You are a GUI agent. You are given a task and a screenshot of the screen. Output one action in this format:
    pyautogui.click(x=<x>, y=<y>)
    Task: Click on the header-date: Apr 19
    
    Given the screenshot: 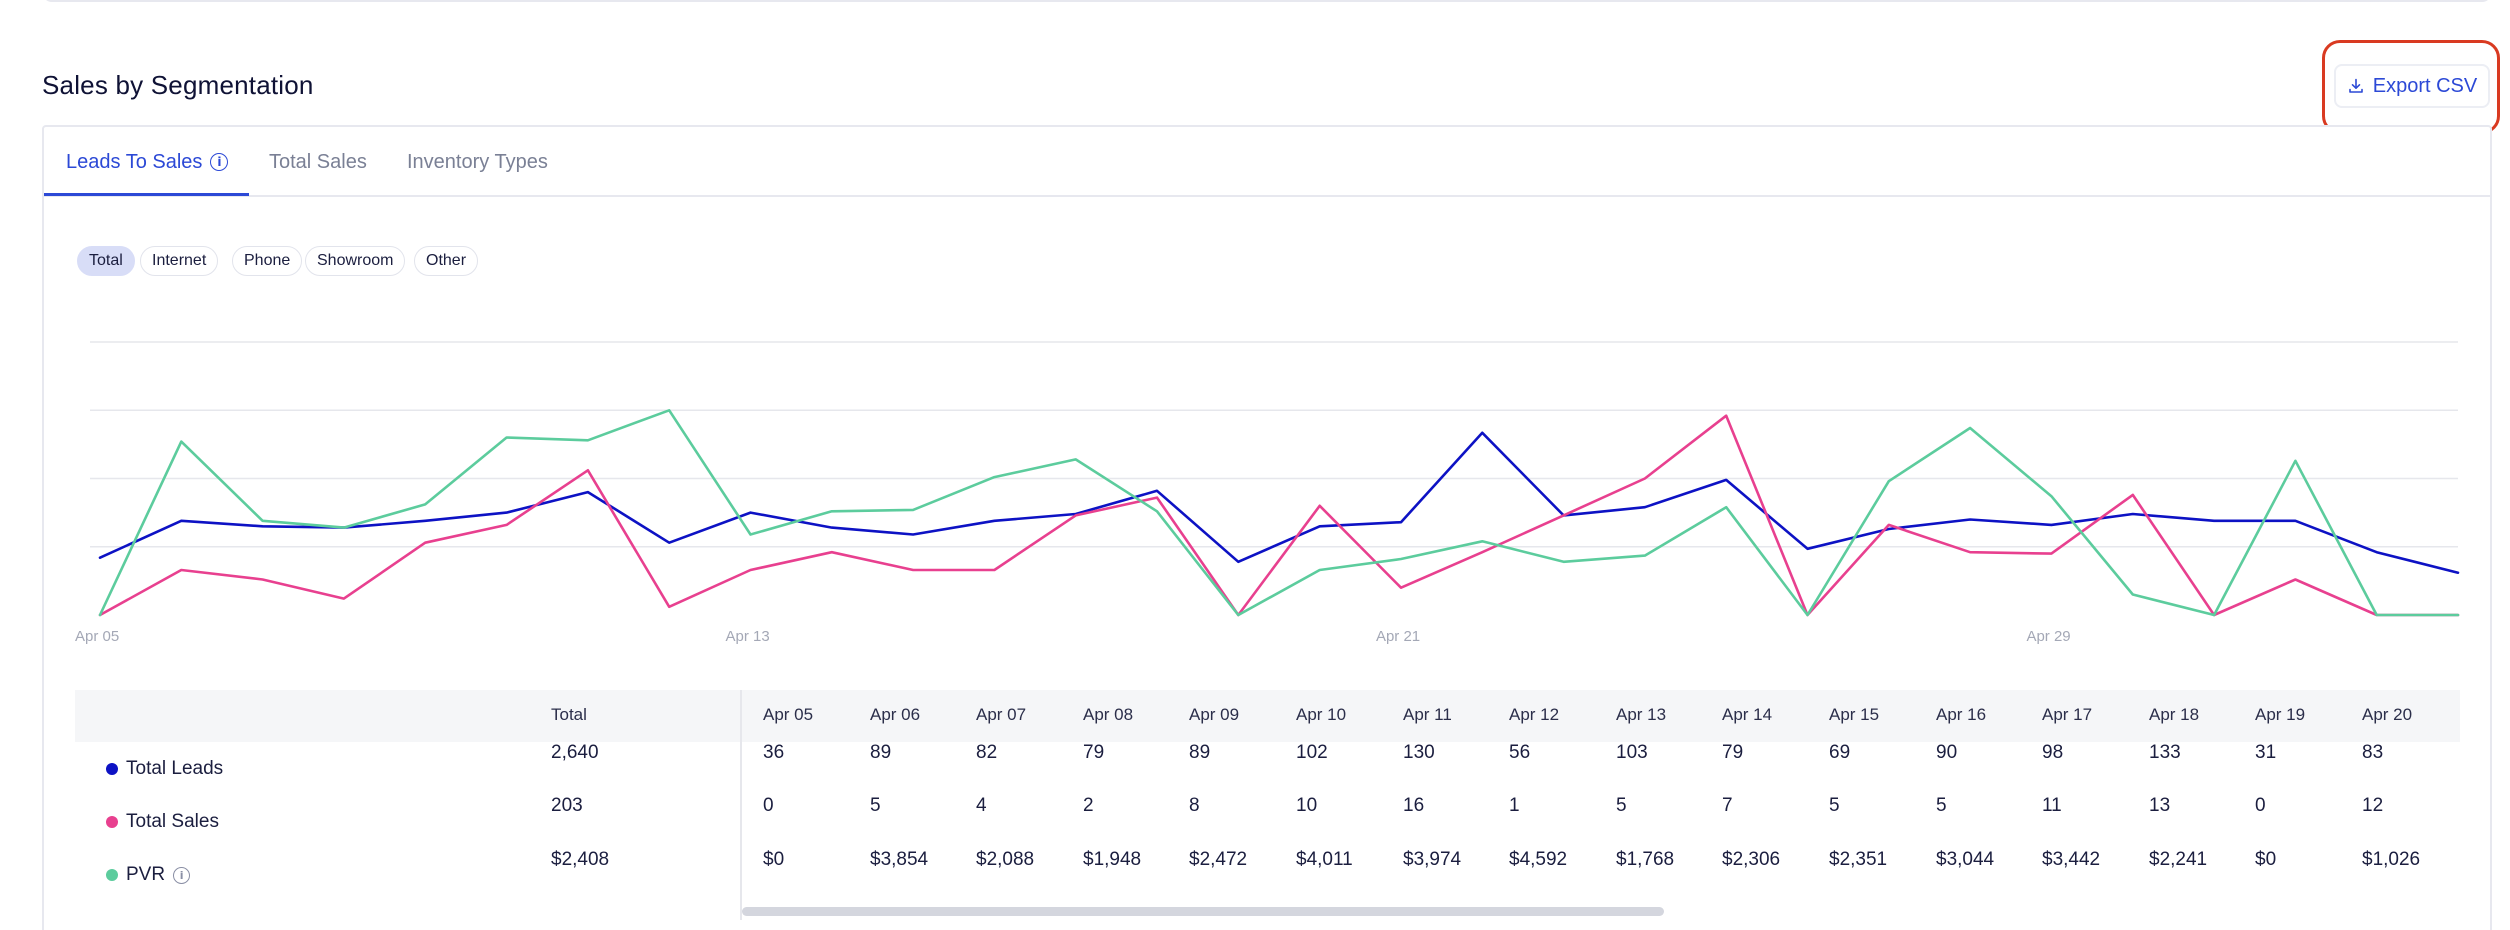 What is the action you would take?
    pyautogui.click(x=2280, y=714)
    